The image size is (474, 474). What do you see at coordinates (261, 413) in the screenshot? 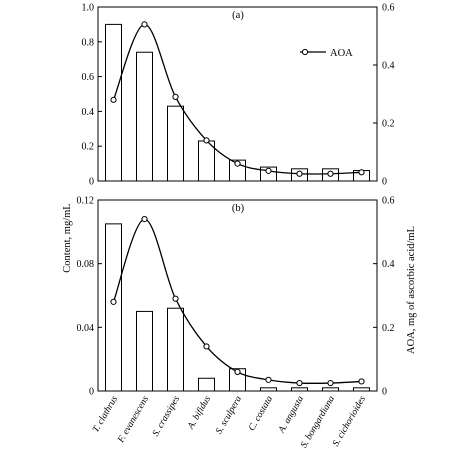
I see `category-label: C. costata` at bounding box center [261, 413].